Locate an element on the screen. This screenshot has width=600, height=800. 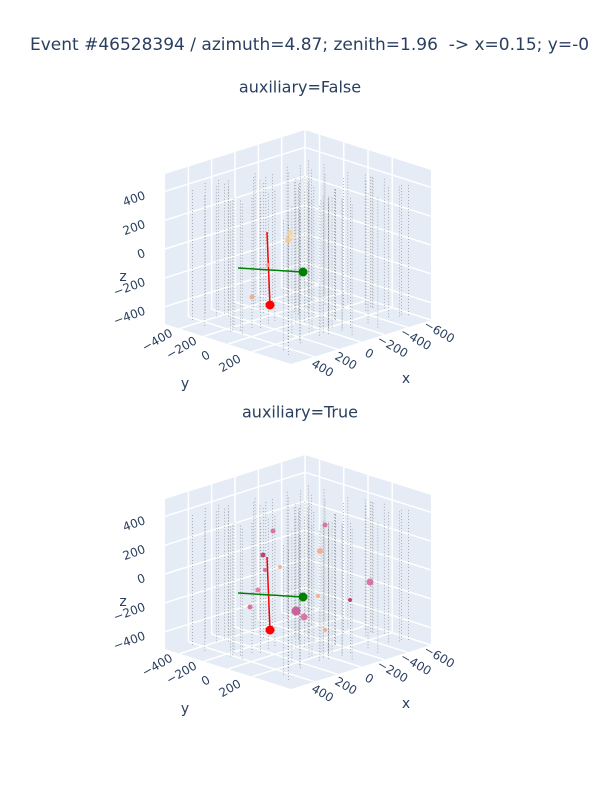
subplot-title: auxiliary=True is located at coordinates (300, 412).